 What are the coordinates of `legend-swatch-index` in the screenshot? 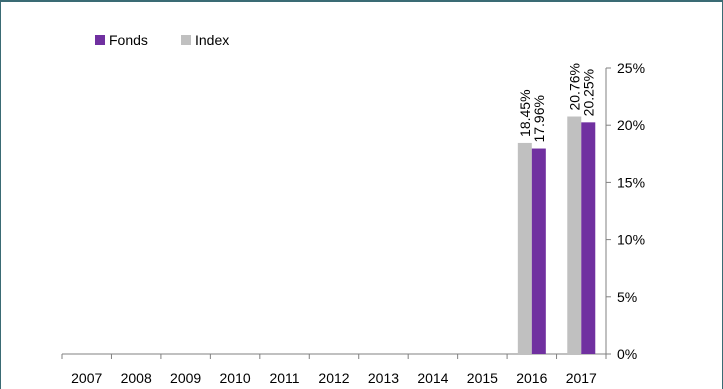 It's located at (186, 40).